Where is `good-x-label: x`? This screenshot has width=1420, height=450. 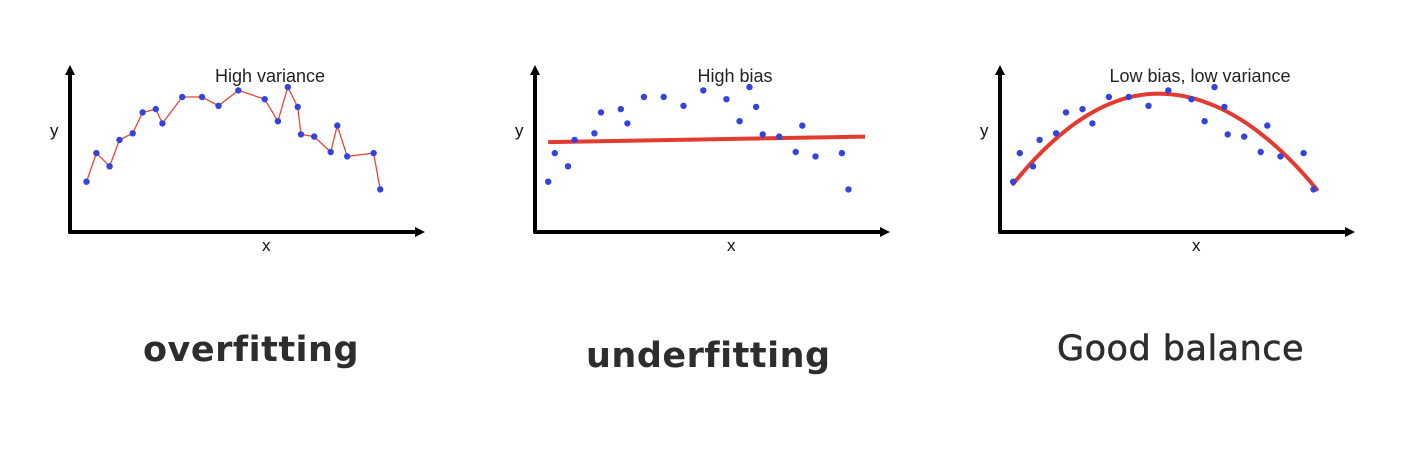 good-x-label: x is located at coordinates (1196, 245).